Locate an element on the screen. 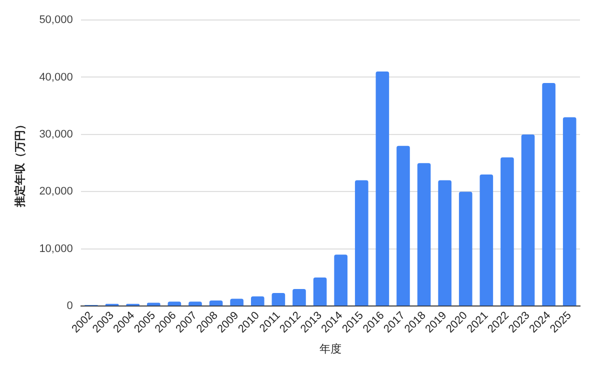 The width and height of the screenshot is (600, 370). y-axis-title: 推定年収（万円） is located at coordinates (20, 163).